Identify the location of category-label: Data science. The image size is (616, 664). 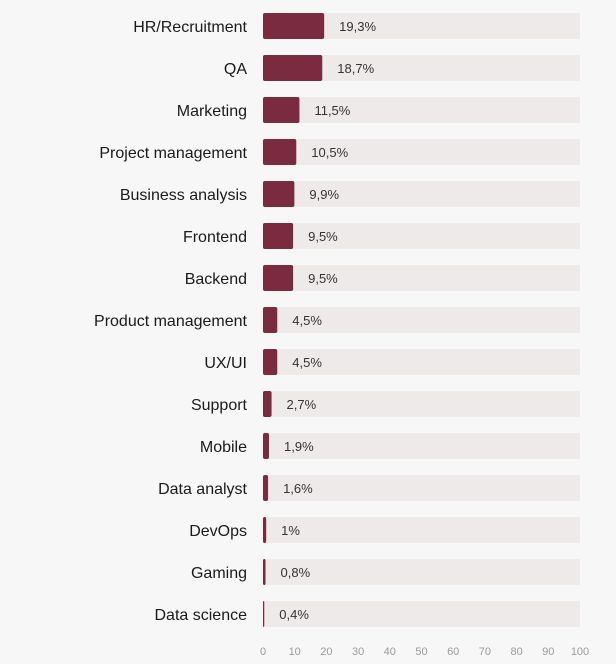
(201, 615).